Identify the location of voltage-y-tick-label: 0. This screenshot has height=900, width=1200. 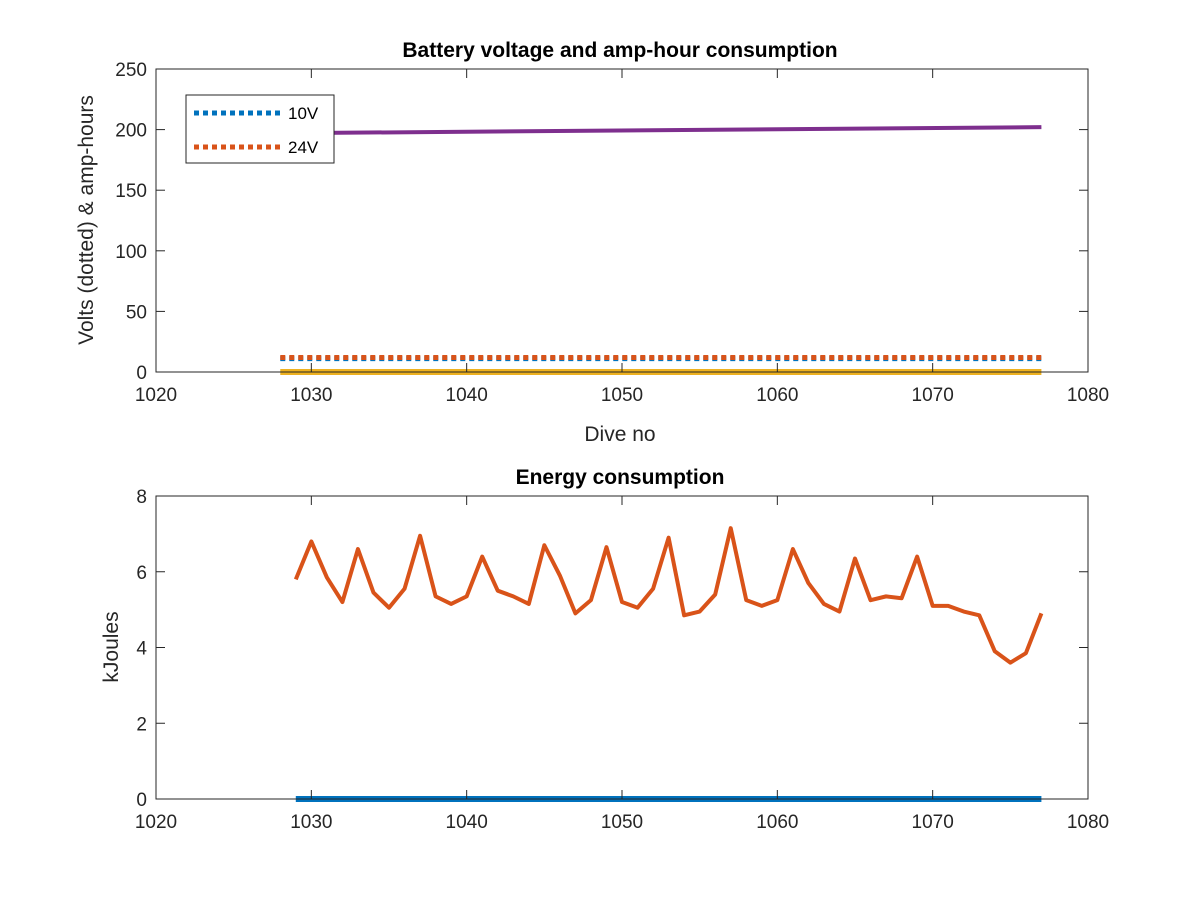
(141, 373).